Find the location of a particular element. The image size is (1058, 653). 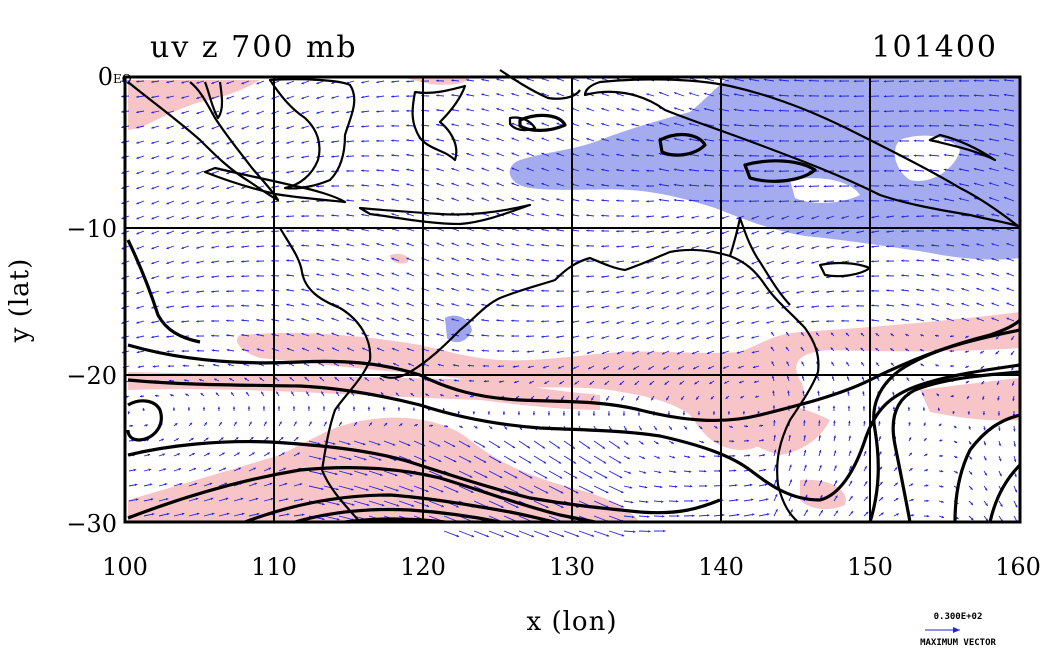

chart-timestamp: 101400 is located at coordinates (934, 47).